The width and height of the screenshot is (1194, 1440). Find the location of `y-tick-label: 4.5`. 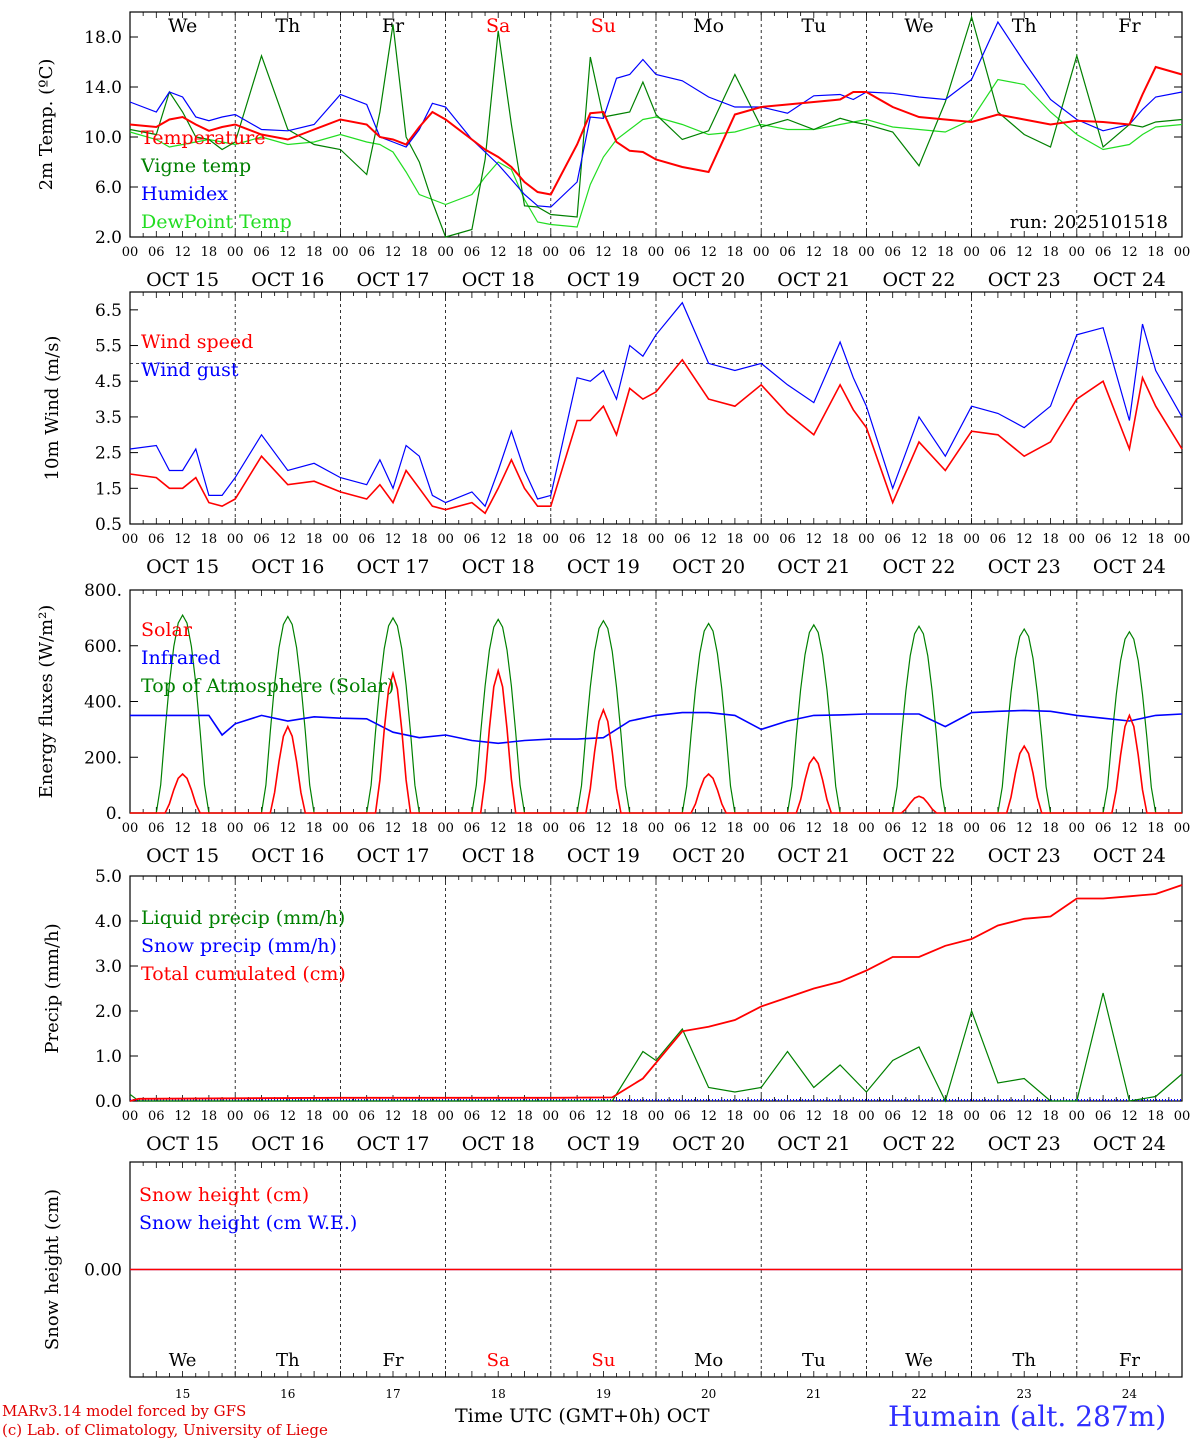

y-tick-label: 4.5 is located at coordinates (108, 382).